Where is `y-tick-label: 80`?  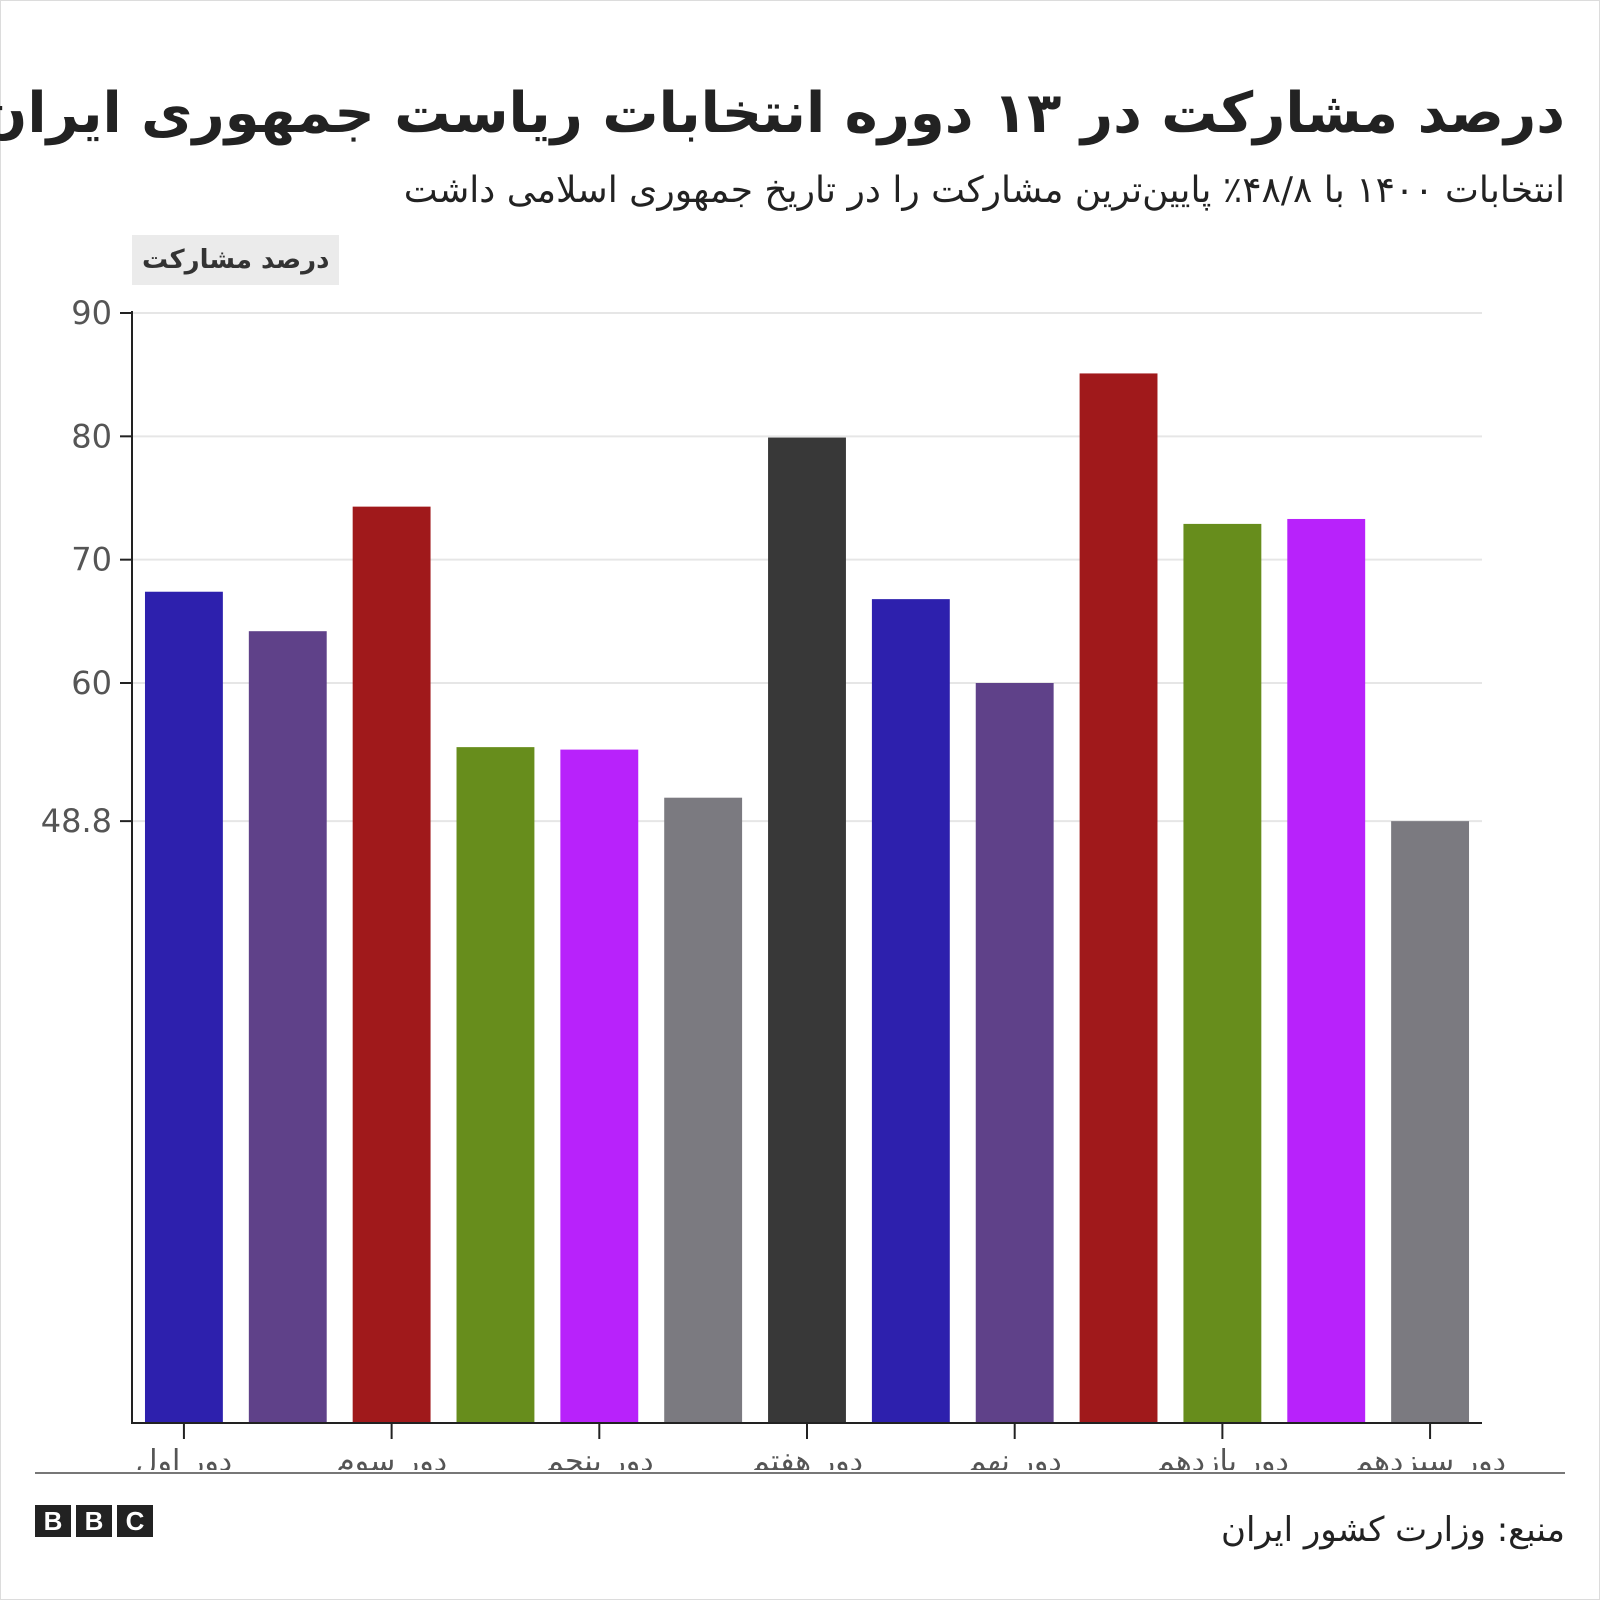
y-tick-label: 80 is located at coordinates (91, 436).